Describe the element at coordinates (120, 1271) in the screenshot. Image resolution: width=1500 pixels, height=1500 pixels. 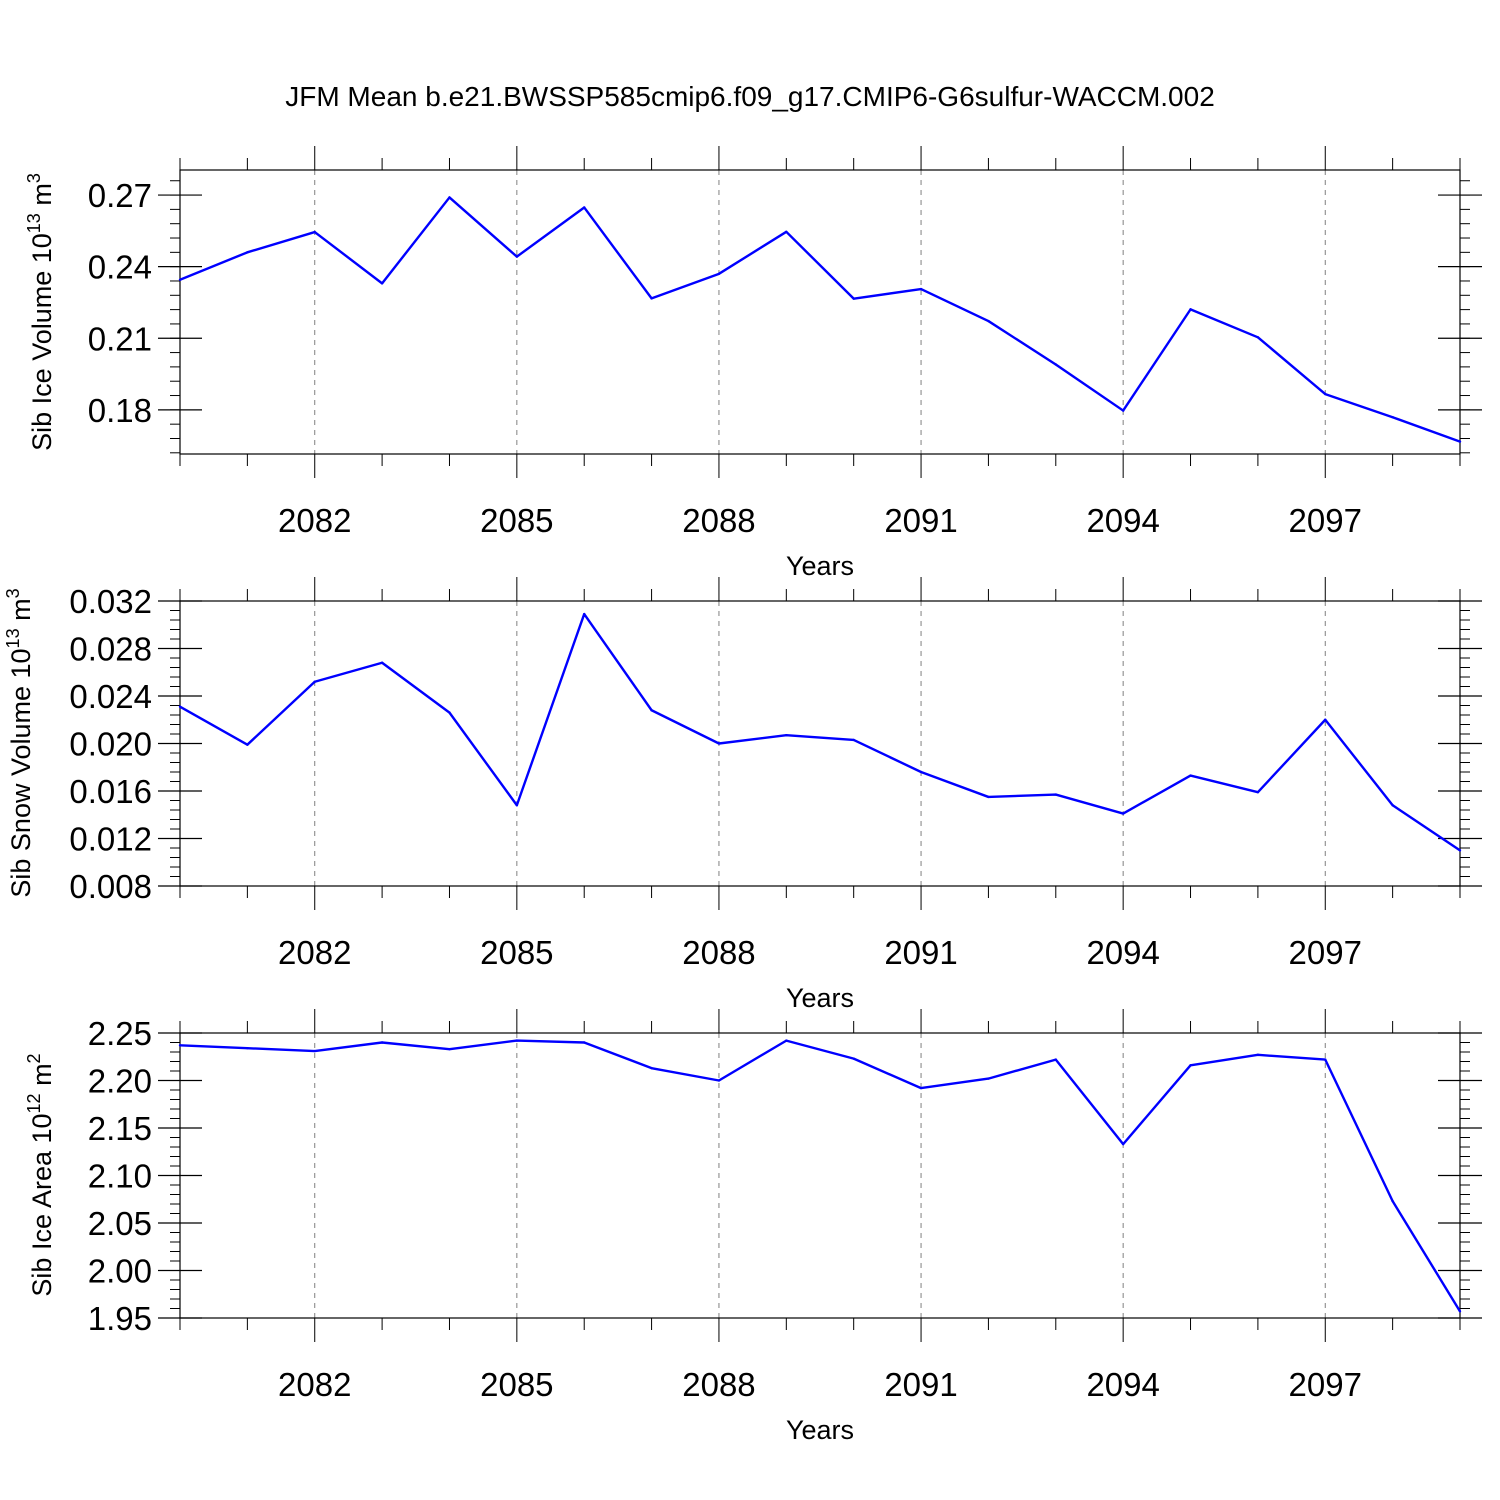
I see `y-tick-label: 2.00` at that location.